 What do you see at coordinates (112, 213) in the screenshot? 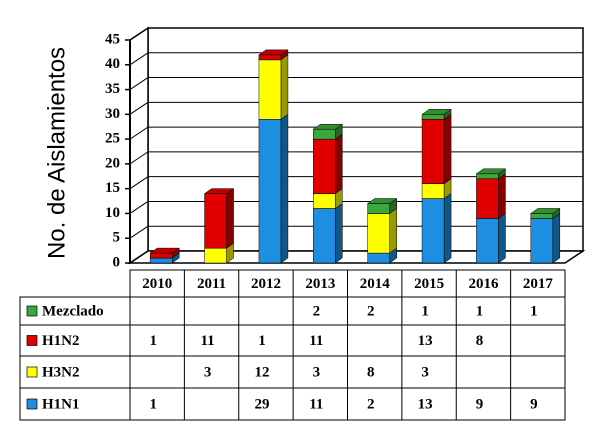
I see `y-tick-label: 10` at bounding box center [112, 213].